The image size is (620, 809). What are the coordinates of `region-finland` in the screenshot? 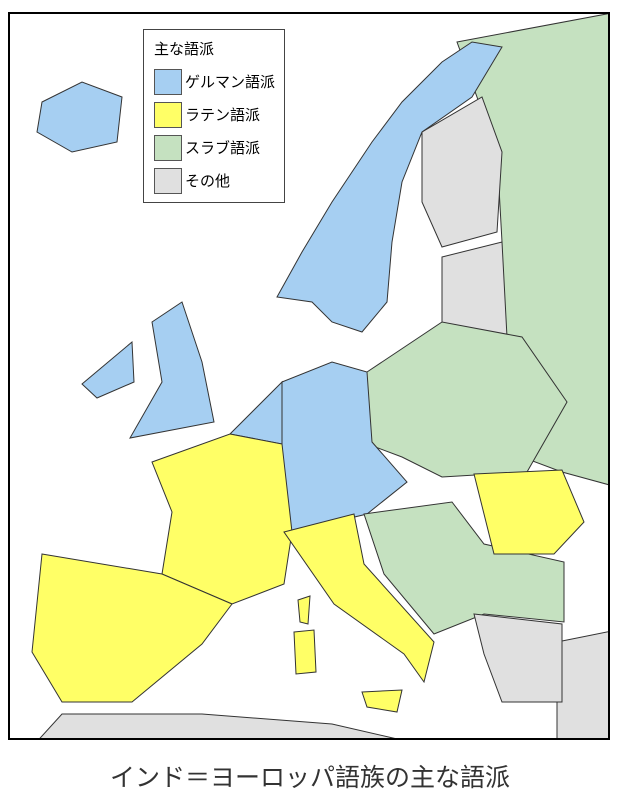 It's located at (462, 172).